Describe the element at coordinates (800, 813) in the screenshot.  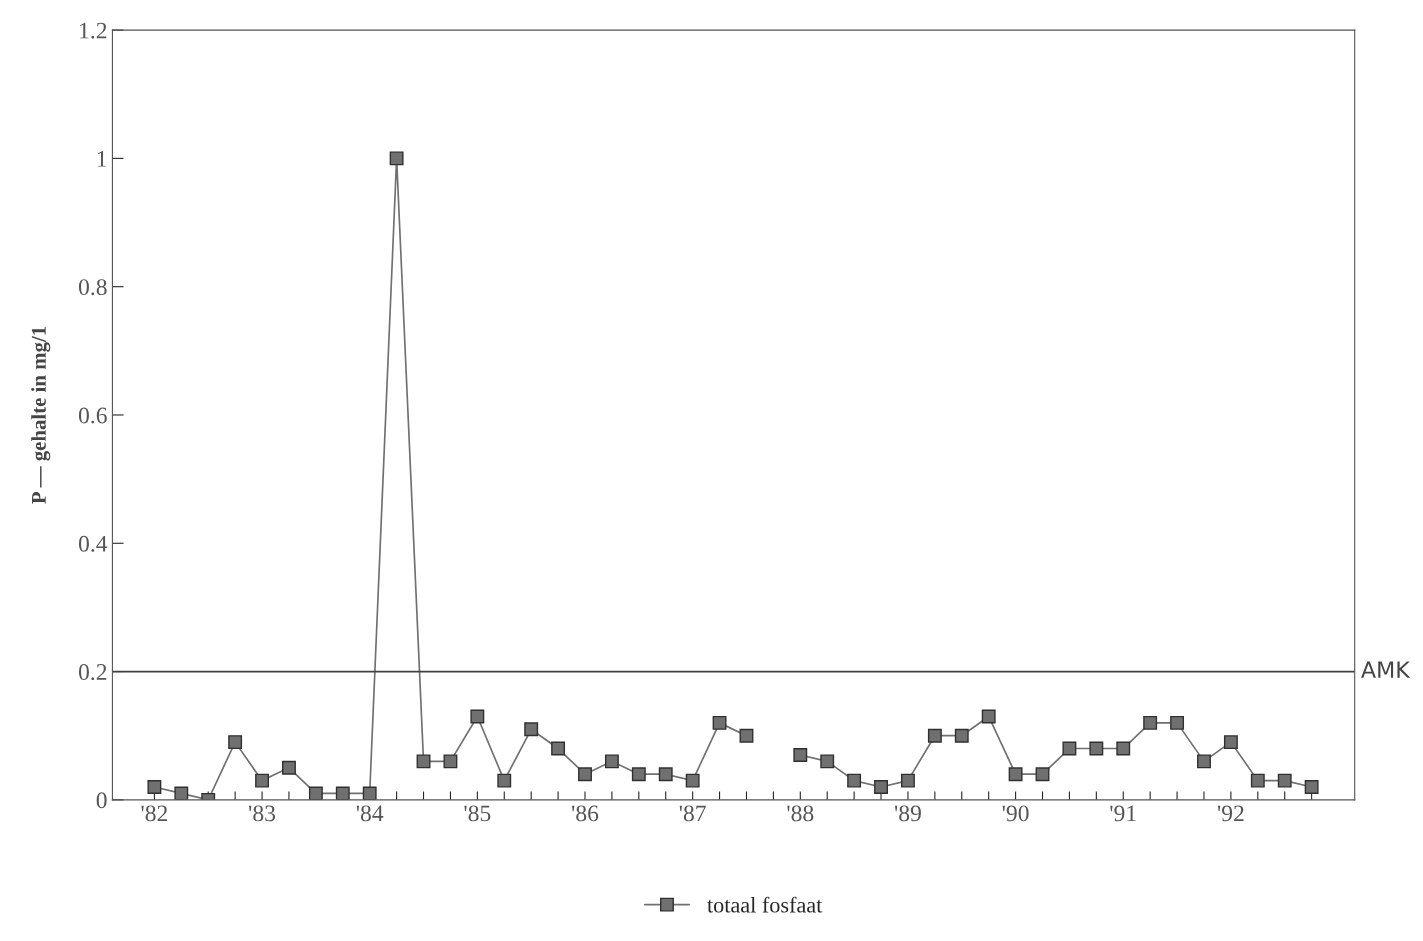
I see `x-tick-label: '88` at that location.